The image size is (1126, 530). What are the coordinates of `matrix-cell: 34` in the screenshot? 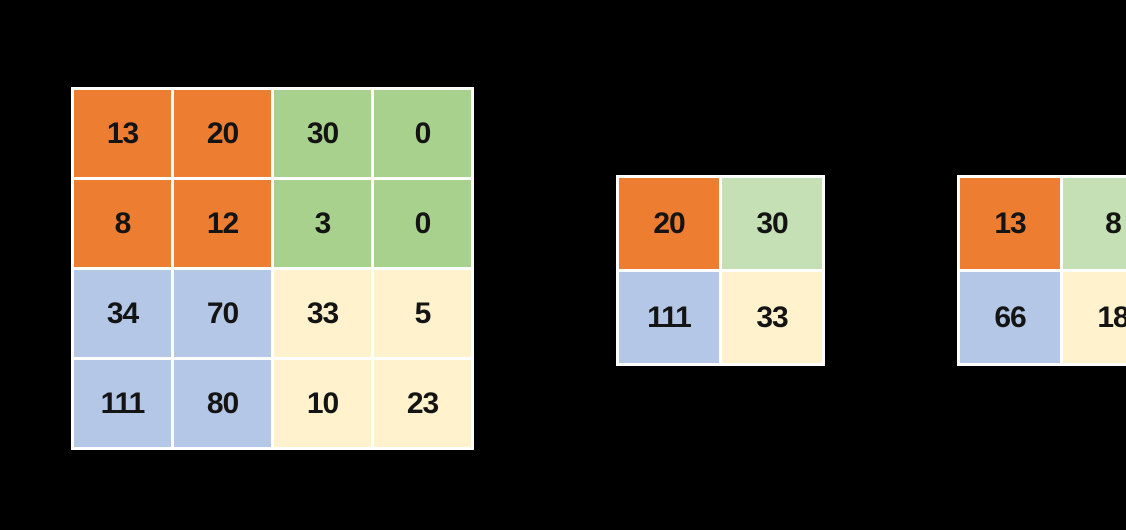 It's located at (122, 313).